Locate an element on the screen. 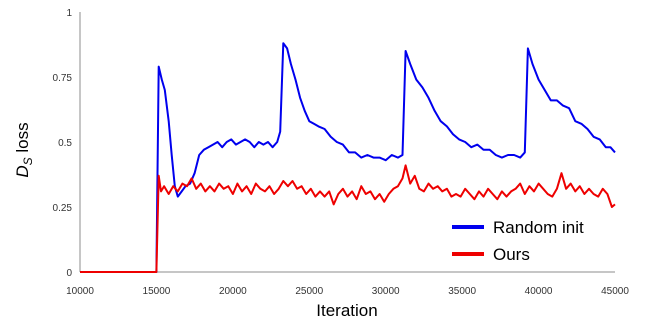  y-axis-title-main: D is located at coordinates (22, 171).